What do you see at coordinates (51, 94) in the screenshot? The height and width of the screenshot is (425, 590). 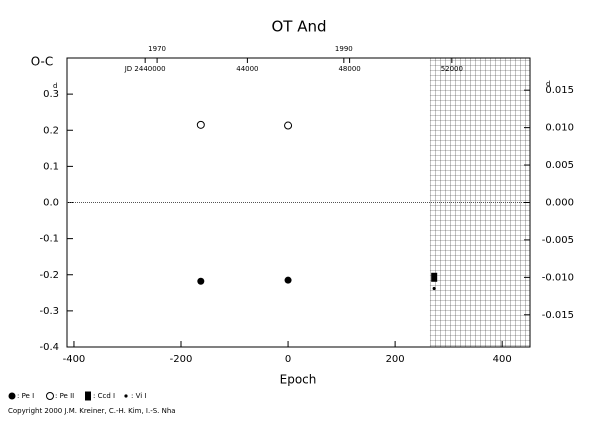 I see `y-tick-label: 0.3` at bounding box center [51, 94].